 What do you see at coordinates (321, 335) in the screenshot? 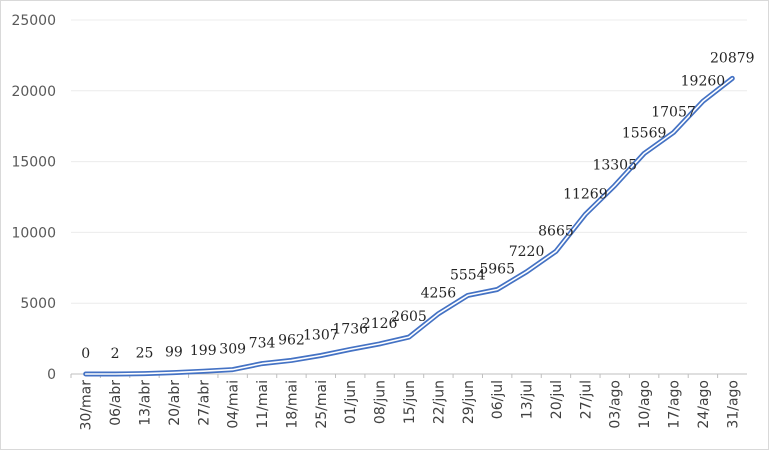
I see `data-label: 1307` at bounding box center [321, 335].